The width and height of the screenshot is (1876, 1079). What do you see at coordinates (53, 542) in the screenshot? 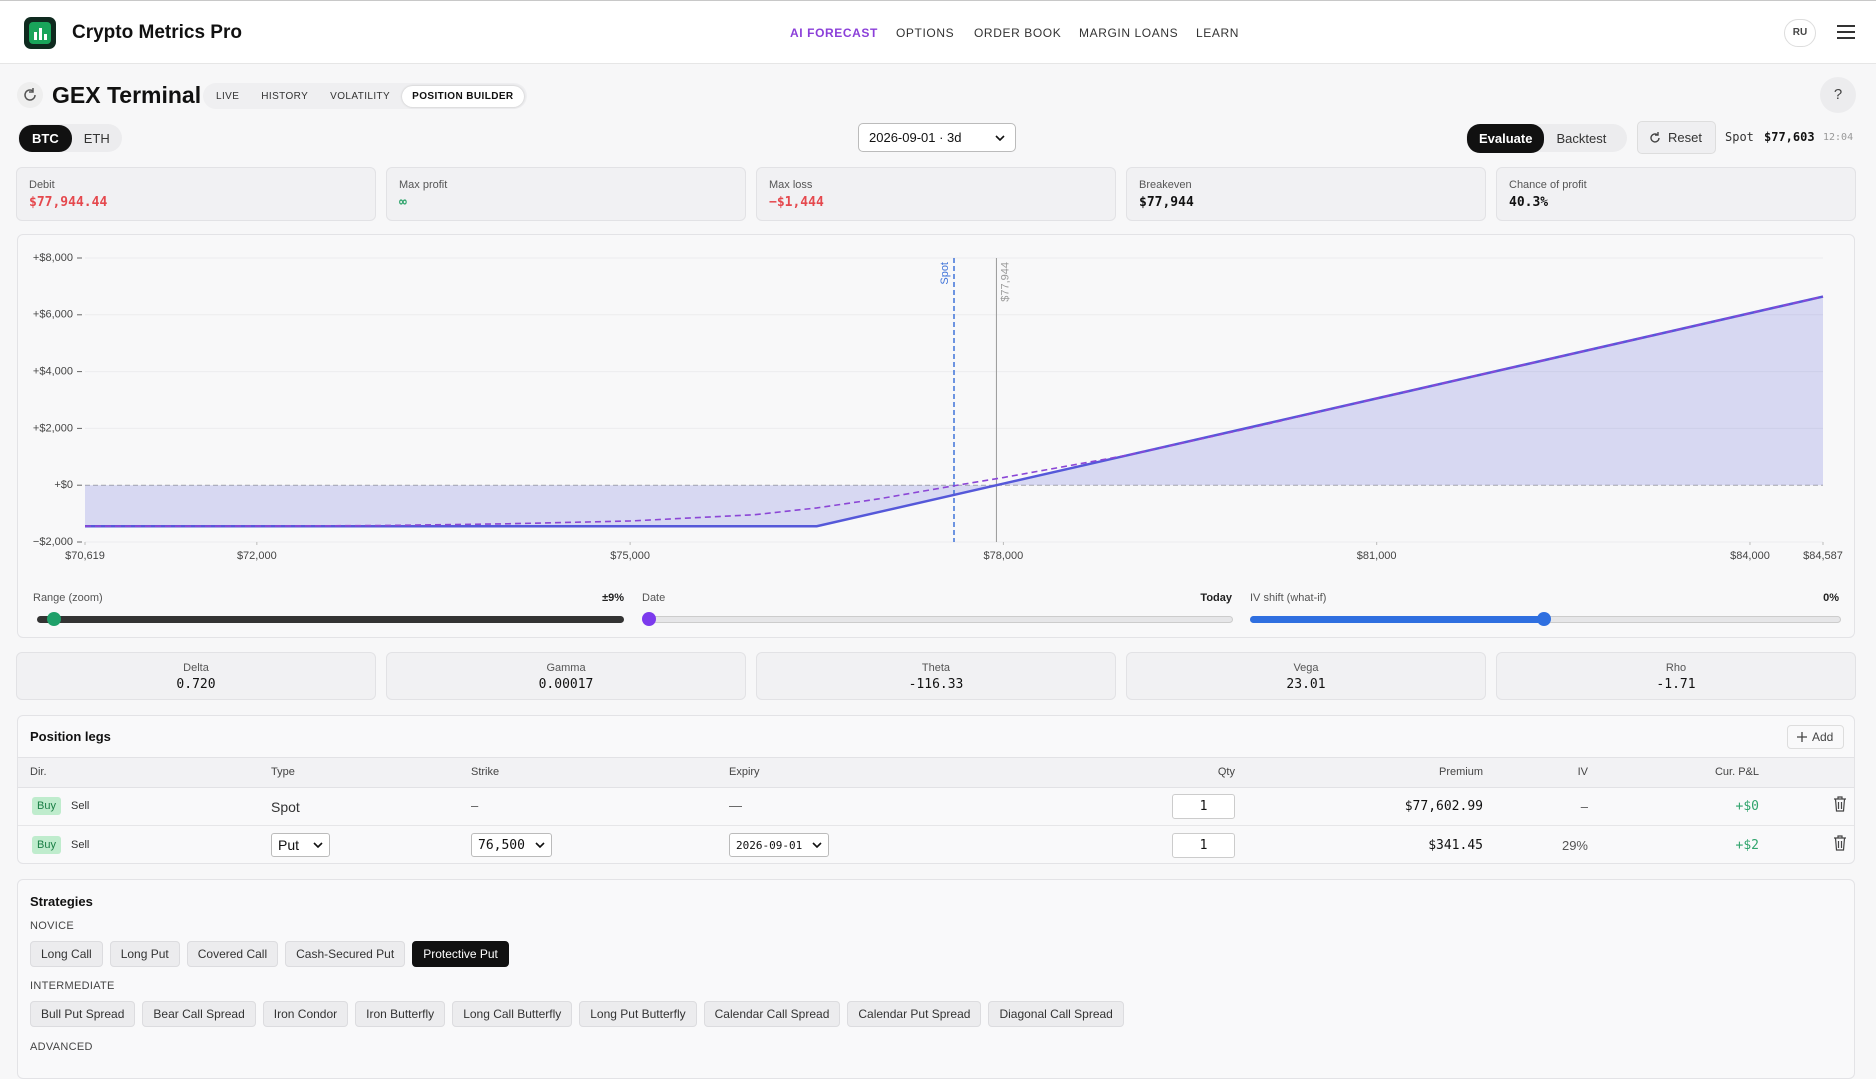
I see `y-tick-label: −$2,000` at bounding box center [53, 542].